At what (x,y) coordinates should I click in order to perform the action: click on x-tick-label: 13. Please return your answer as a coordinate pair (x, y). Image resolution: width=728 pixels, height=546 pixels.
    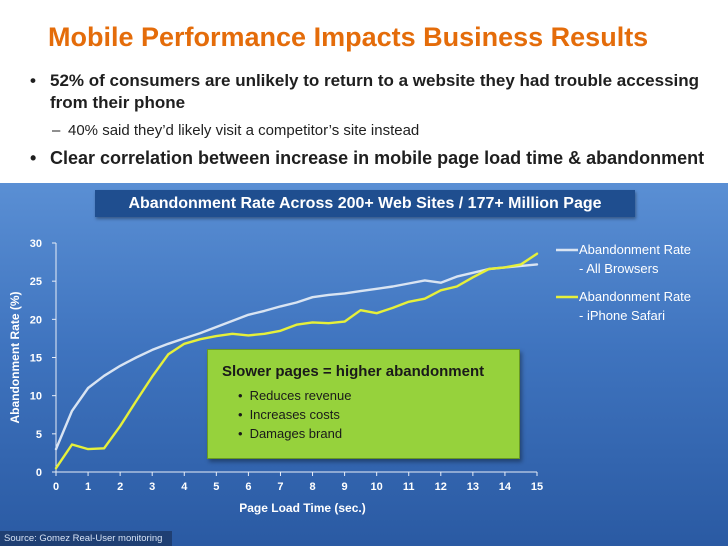
    Looking at the image, I should click on (473, 487).